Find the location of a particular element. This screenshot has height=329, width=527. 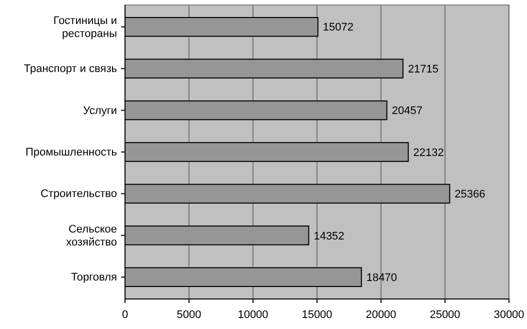

data-label: 14352 is located at coordinates (329, 236).